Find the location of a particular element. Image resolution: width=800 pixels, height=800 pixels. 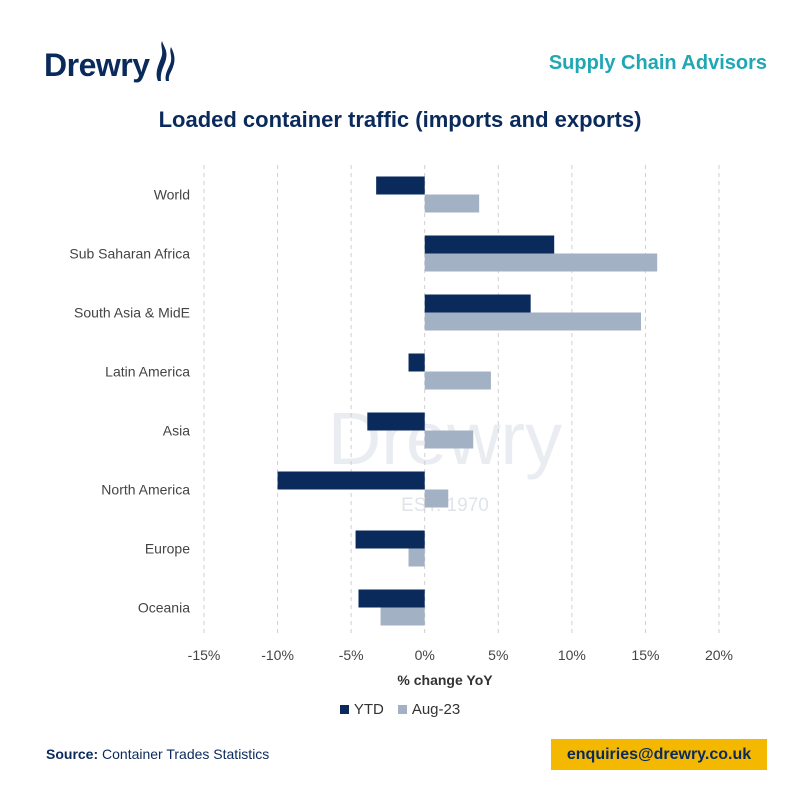

source-note: Source: Container Trades Statistics is located at coordinates (157, 754).